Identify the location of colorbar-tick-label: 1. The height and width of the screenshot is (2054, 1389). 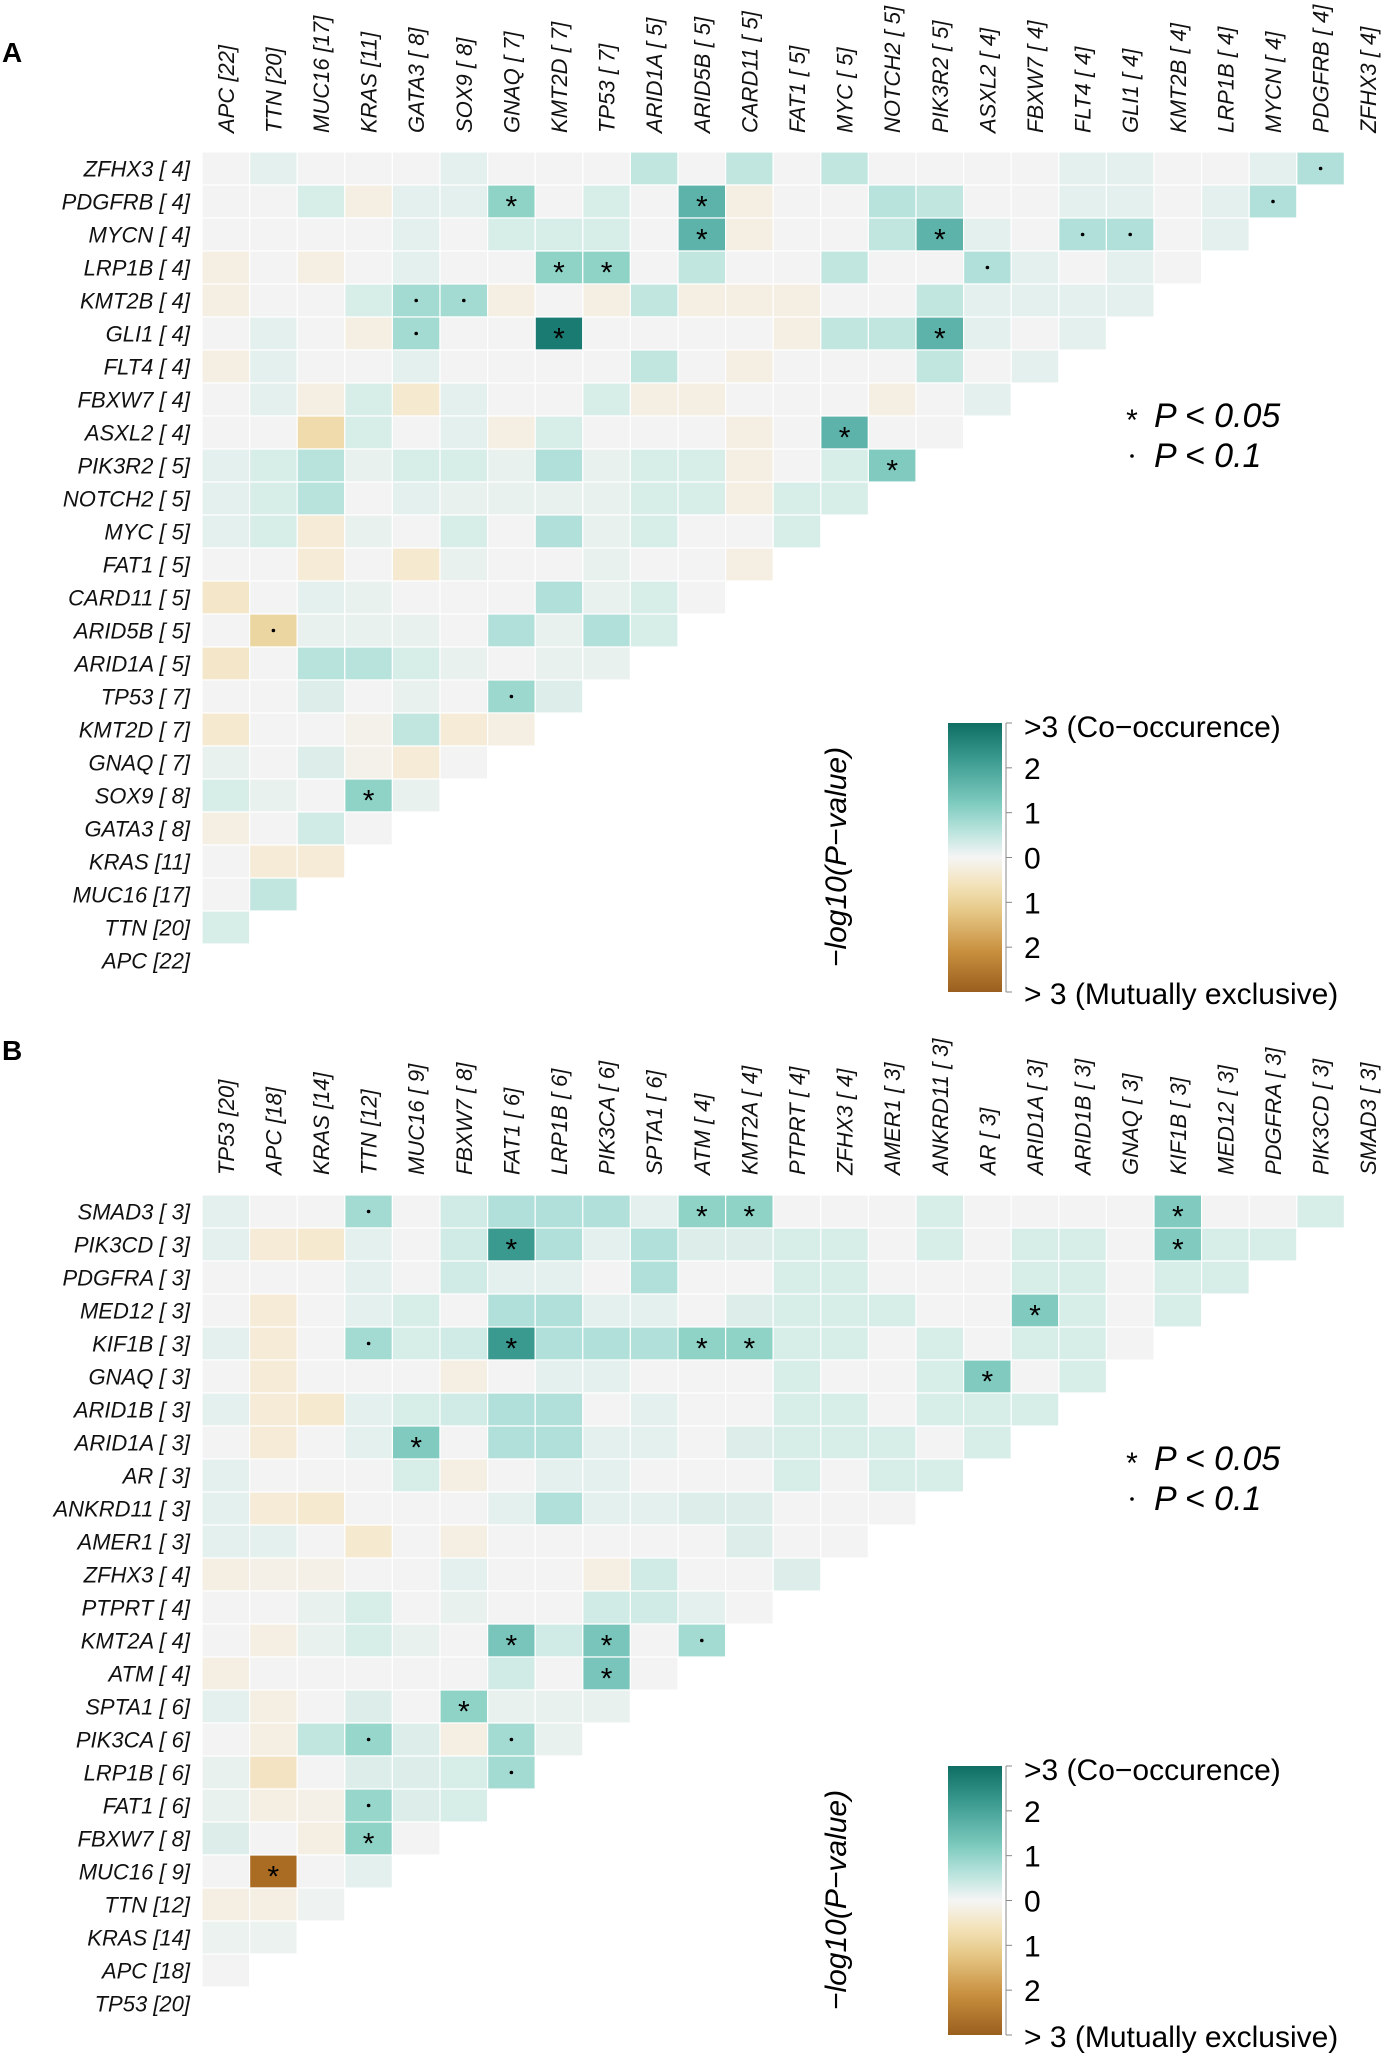
(1032, 903).